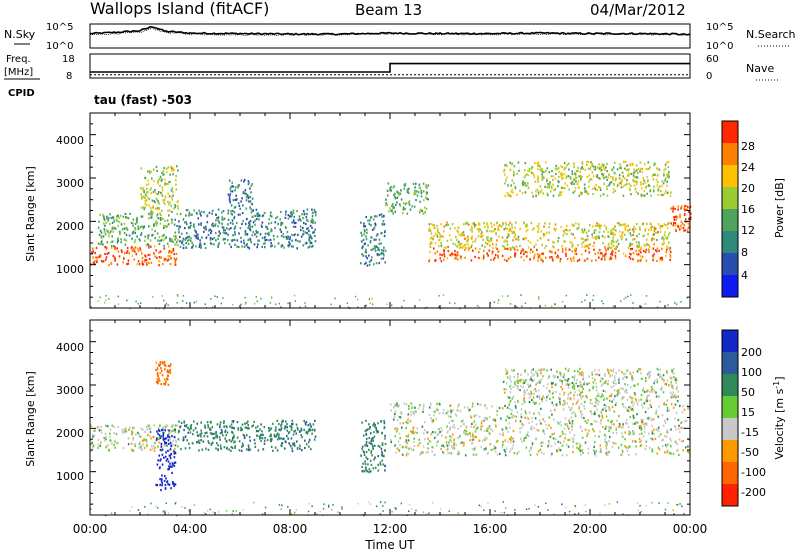 Image resolution: width=800 pixels, height=558 pixels. I want to click on power-colorbar-label: Power [dB], so click(779, 208).